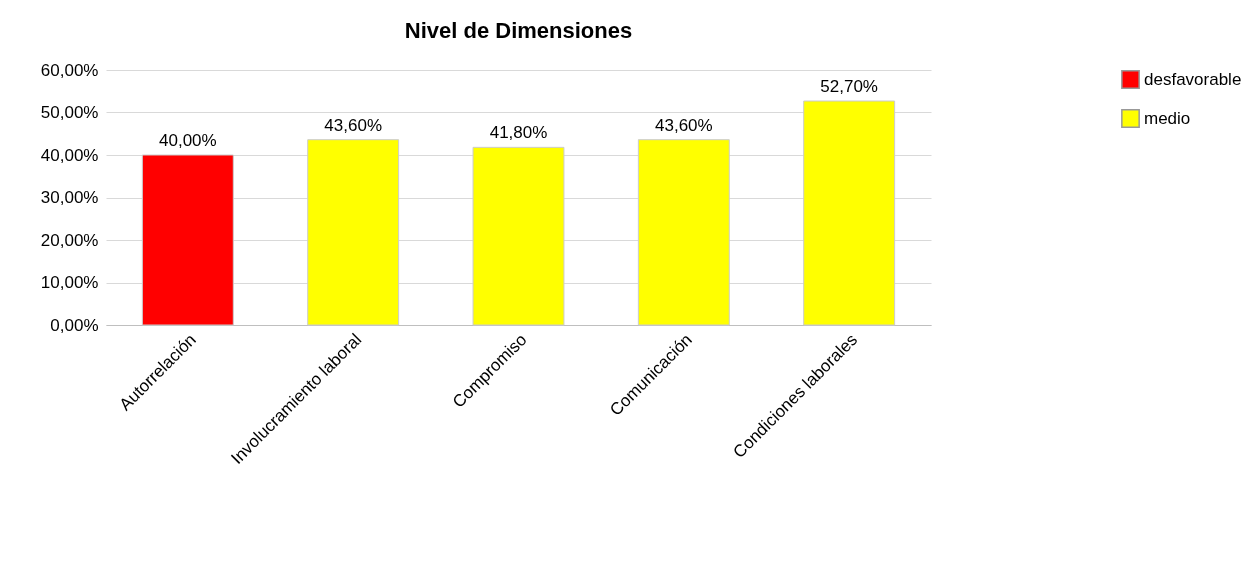 This screenshot has height=581, width=1260. Describe the element at coordinates (1167, 118) in the screenshot. I see `legend-label: medio` at that location.